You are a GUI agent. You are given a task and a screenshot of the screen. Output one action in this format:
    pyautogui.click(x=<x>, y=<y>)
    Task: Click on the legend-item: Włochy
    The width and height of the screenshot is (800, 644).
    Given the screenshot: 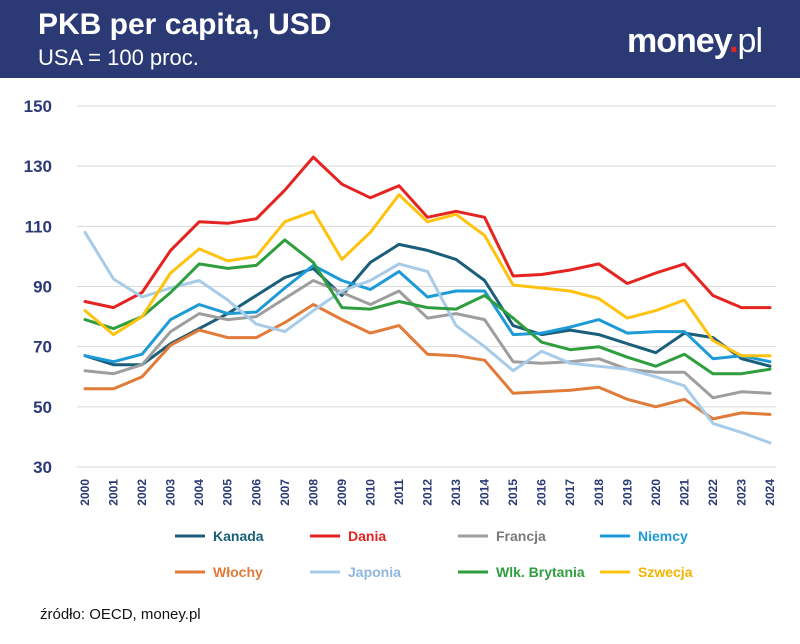 What is the action you would take?
    pyautogui.click(x=219, y=572)
    